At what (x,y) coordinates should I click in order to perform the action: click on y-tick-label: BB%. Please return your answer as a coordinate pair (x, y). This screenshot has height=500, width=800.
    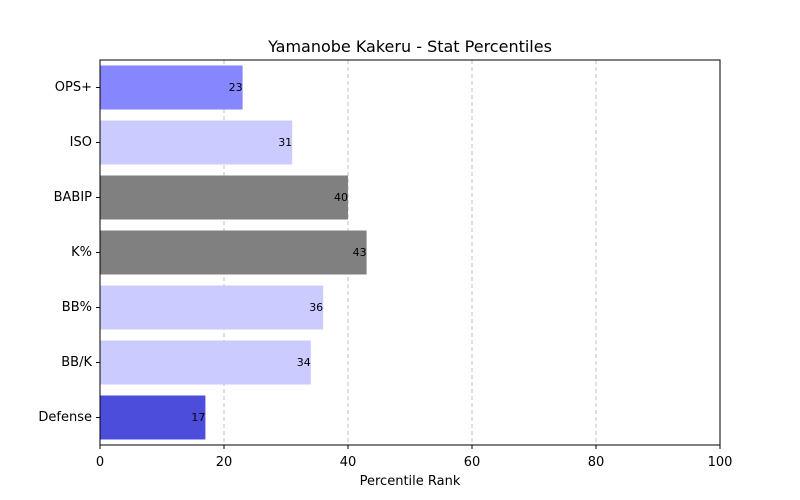
    Looking at the image, I should click on (77, 307).